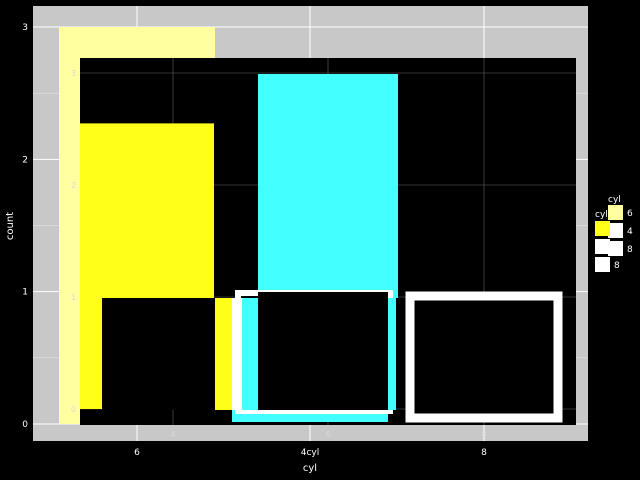 This screenshot has width=640, height=480. I want to click on legend-b-label: 6, so click(617, 248).